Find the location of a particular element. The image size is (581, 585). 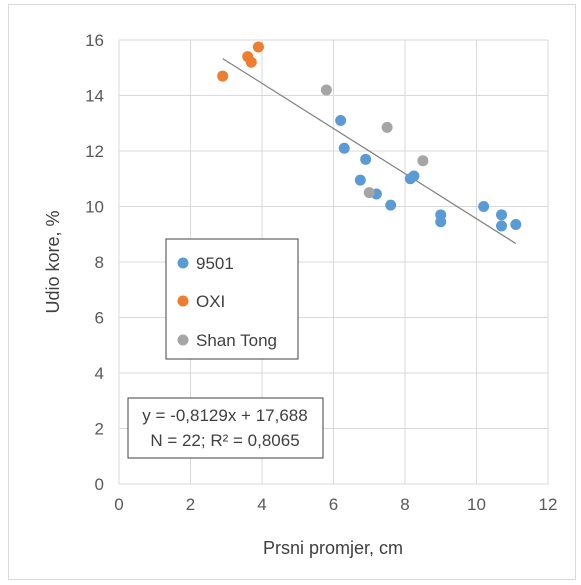

y-tick-label: 14 is located at coordinates (94, 96).